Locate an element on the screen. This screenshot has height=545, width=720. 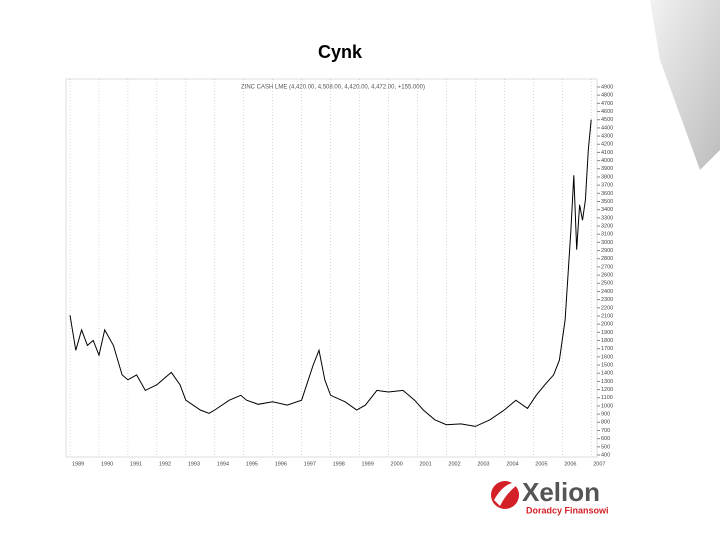
logo: Xelion Doradcy Finansowi is located at coordinates (550, 496).